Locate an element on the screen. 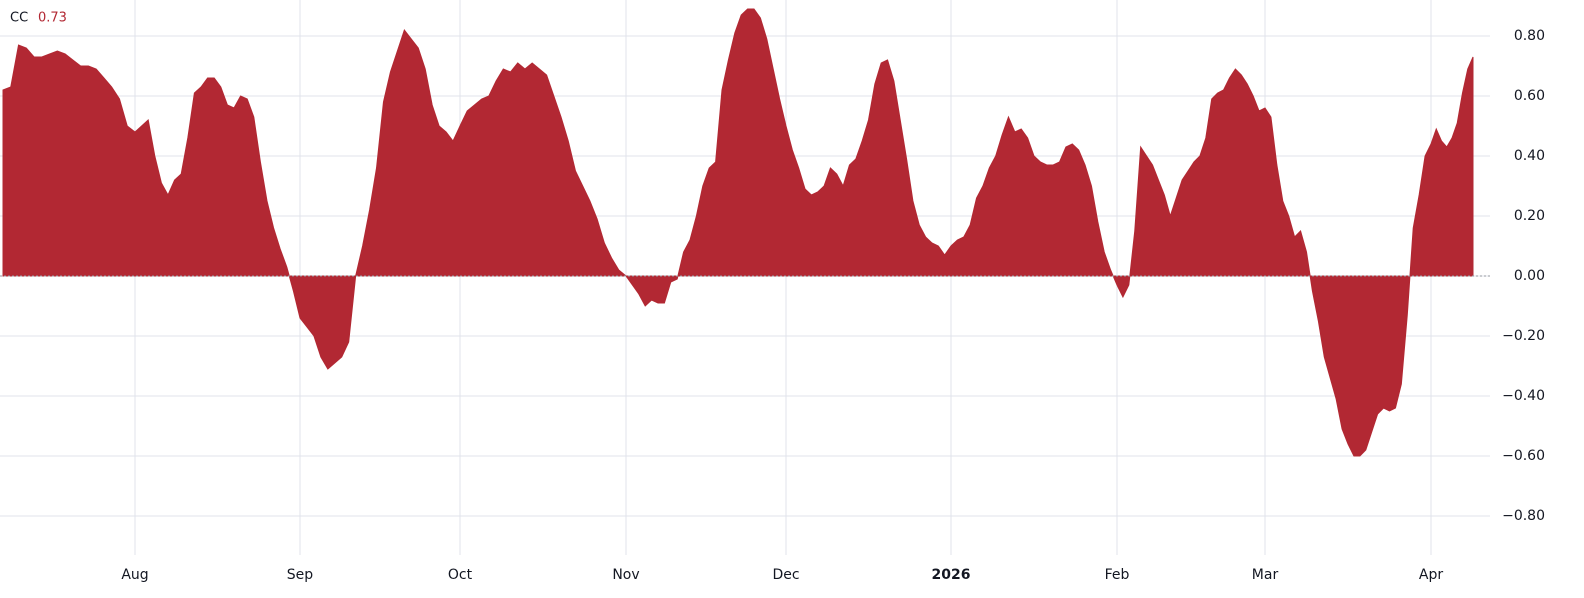  x-tick-label: Oct is located at coordinates (460, 575).